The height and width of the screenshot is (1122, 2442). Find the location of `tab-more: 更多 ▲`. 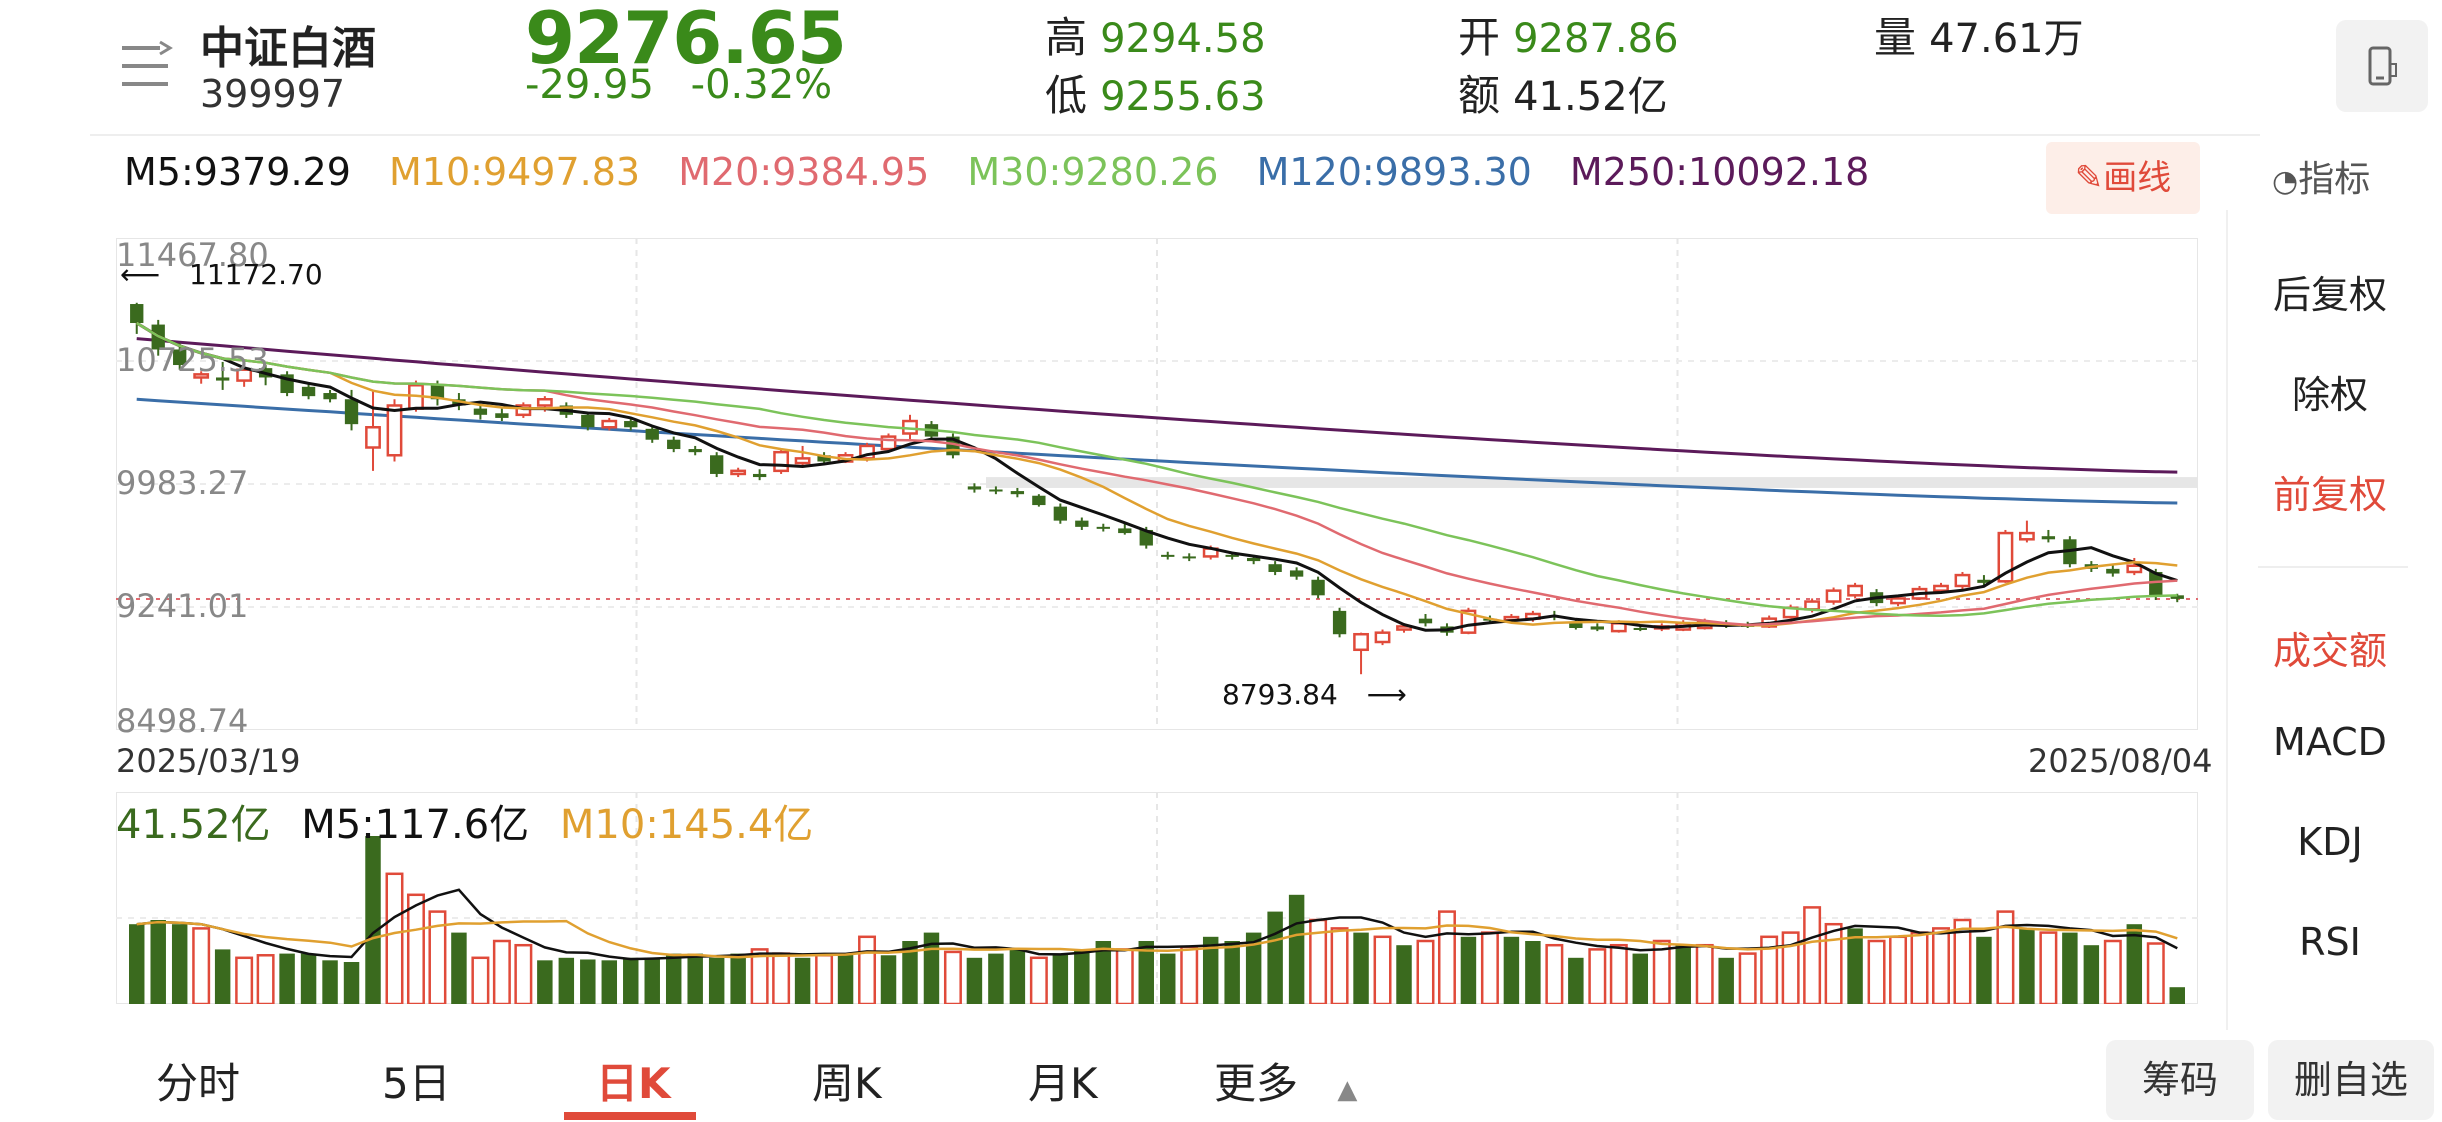

tab-more: 更多 ▲ is located at coordinates (1285, 1080).